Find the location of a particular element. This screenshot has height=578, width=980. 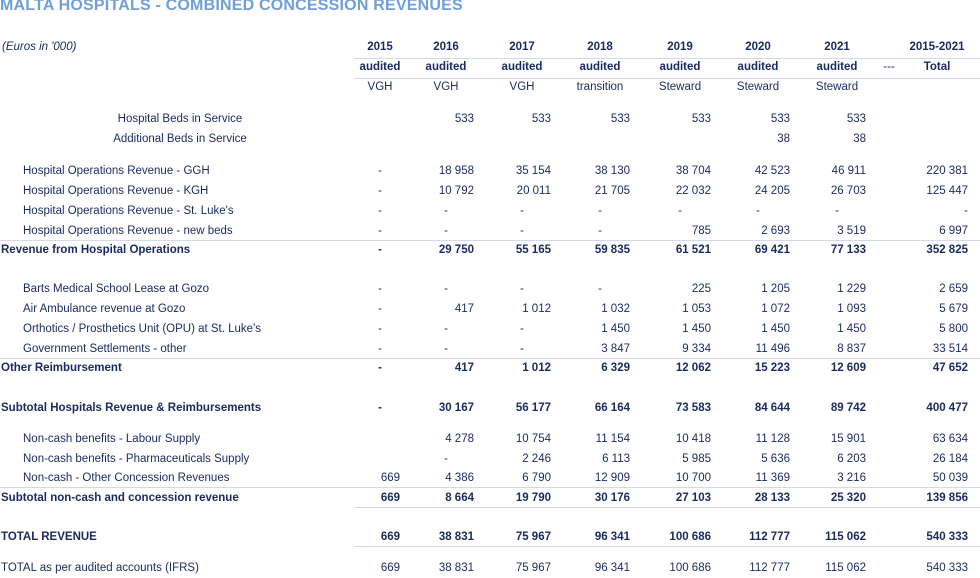

cell-value: 59 835 is located at coordinates (612, 250).